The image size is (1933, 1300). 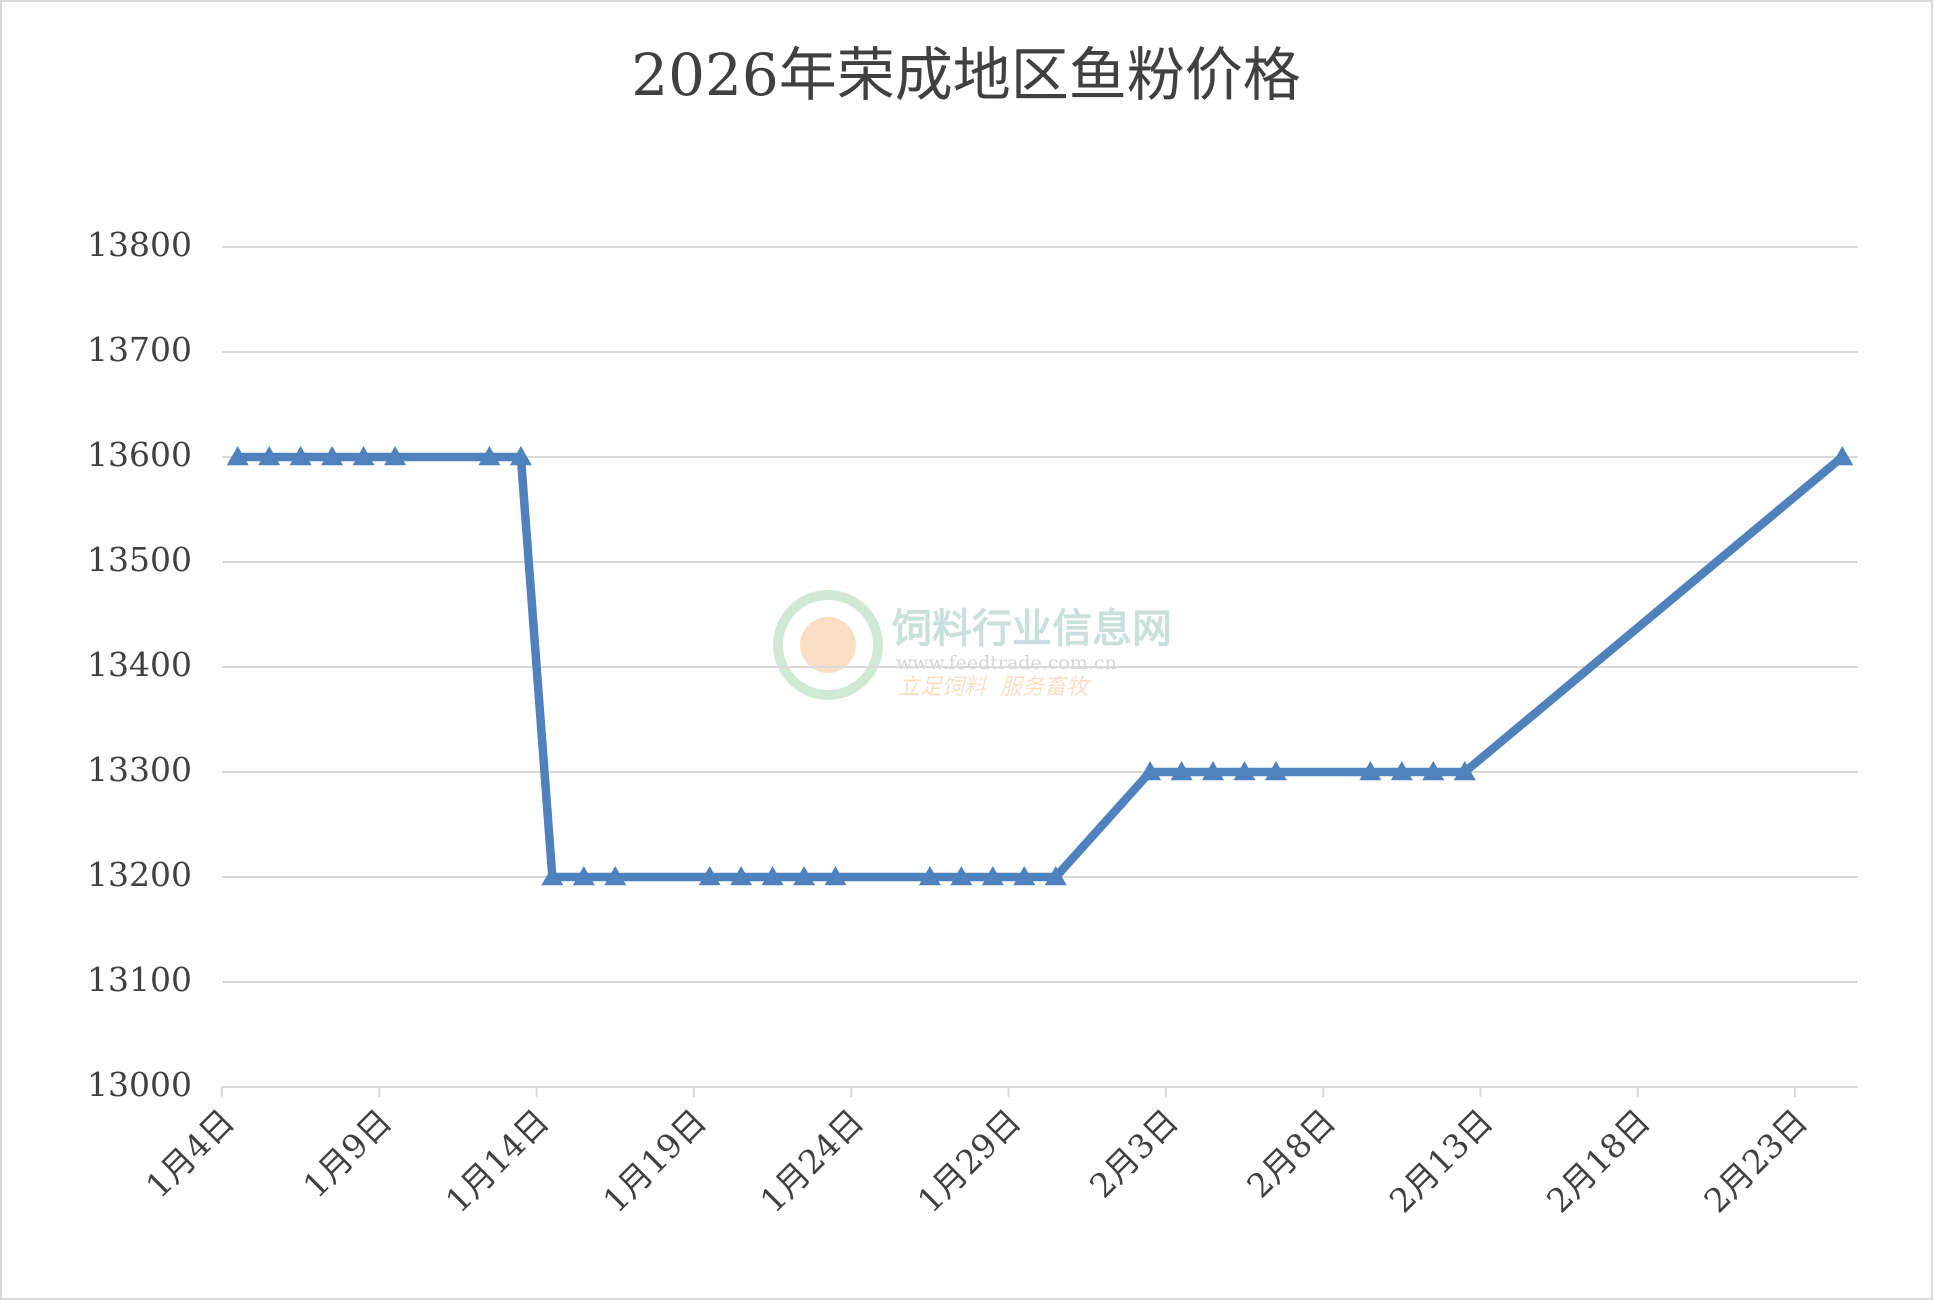 I want to click on y-tick-label: 13600, so click(x=139, y=454).